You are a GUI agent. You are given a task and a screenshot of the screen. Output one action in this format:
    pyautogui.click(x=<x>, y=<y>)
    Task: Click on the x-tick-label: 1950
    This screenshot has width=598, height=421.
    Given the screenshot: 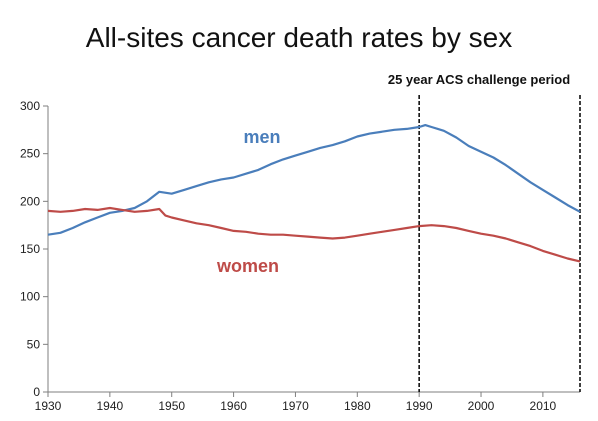 What is the action you would take?
    pyautogui.click(x=171, y=406)
    